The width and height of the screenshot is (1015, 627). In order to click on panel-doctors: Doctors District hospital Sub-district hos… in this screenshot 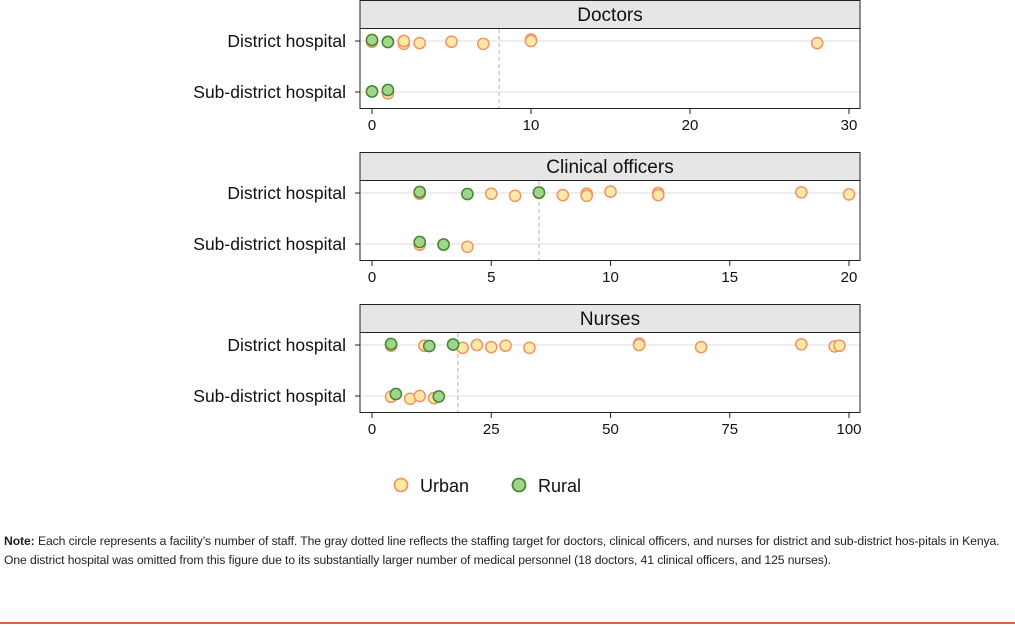, I will do `click(527, 67)`.